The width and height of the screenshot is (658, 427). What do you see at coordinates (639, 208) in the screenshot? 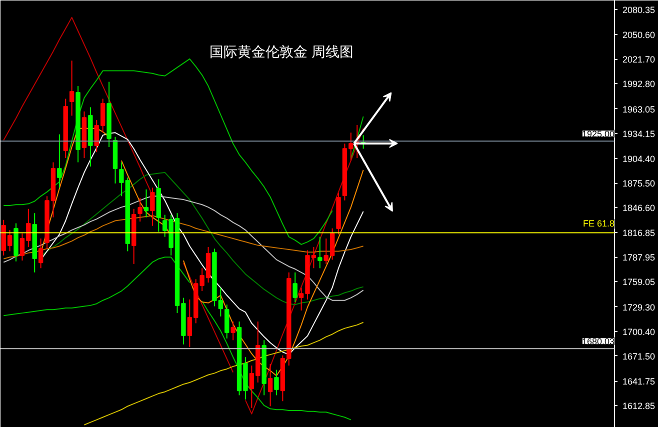
I see `y-tick-label: 1846.60` at bounding box center [639, 208].